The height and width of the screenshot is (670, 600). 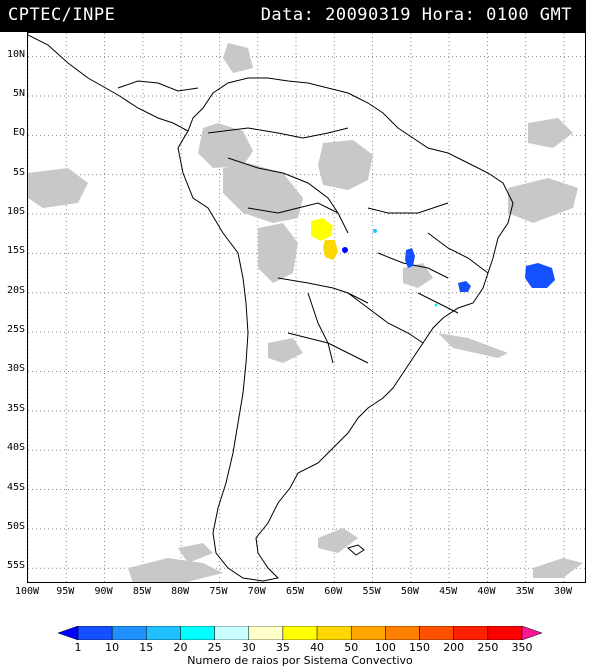 I want to click on lat-tick-label: 25S, so click(x=15, y=330).